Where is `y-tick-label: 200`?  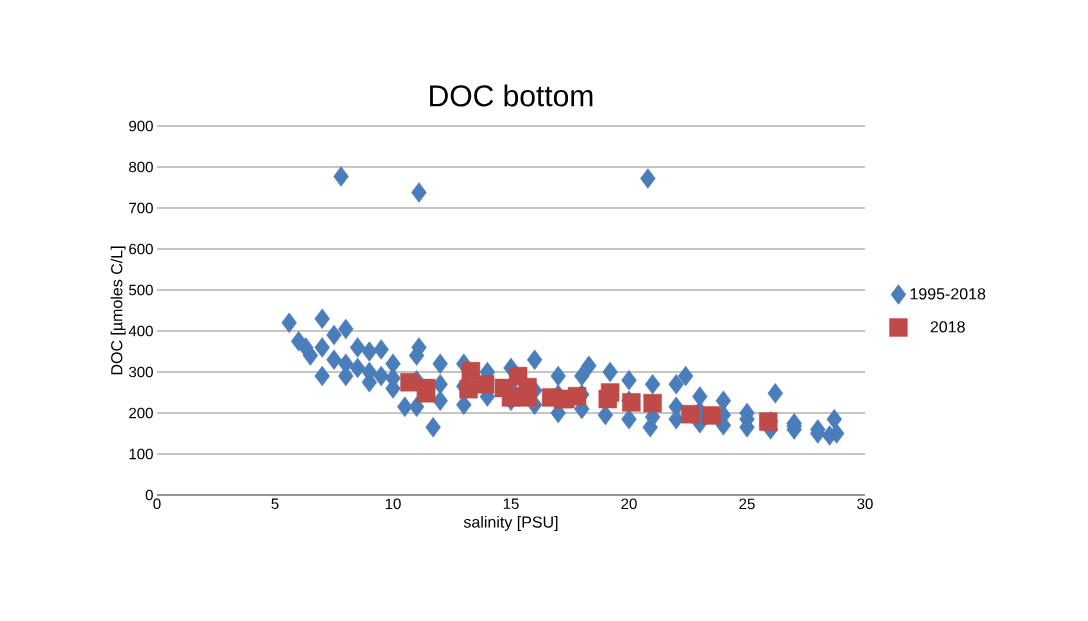 y-tick-label: 200 is located at coordinates (141, 413).